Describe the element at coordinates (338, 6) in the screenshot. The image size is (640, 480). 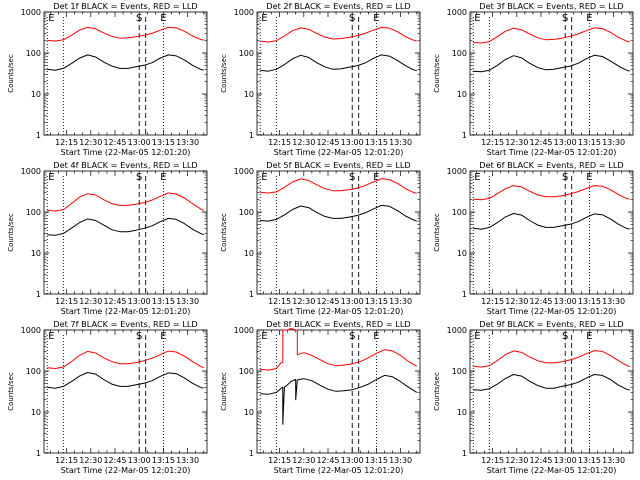
I see `panel-title: Det 2f BLACK = Events, RED = LLD` at that location.